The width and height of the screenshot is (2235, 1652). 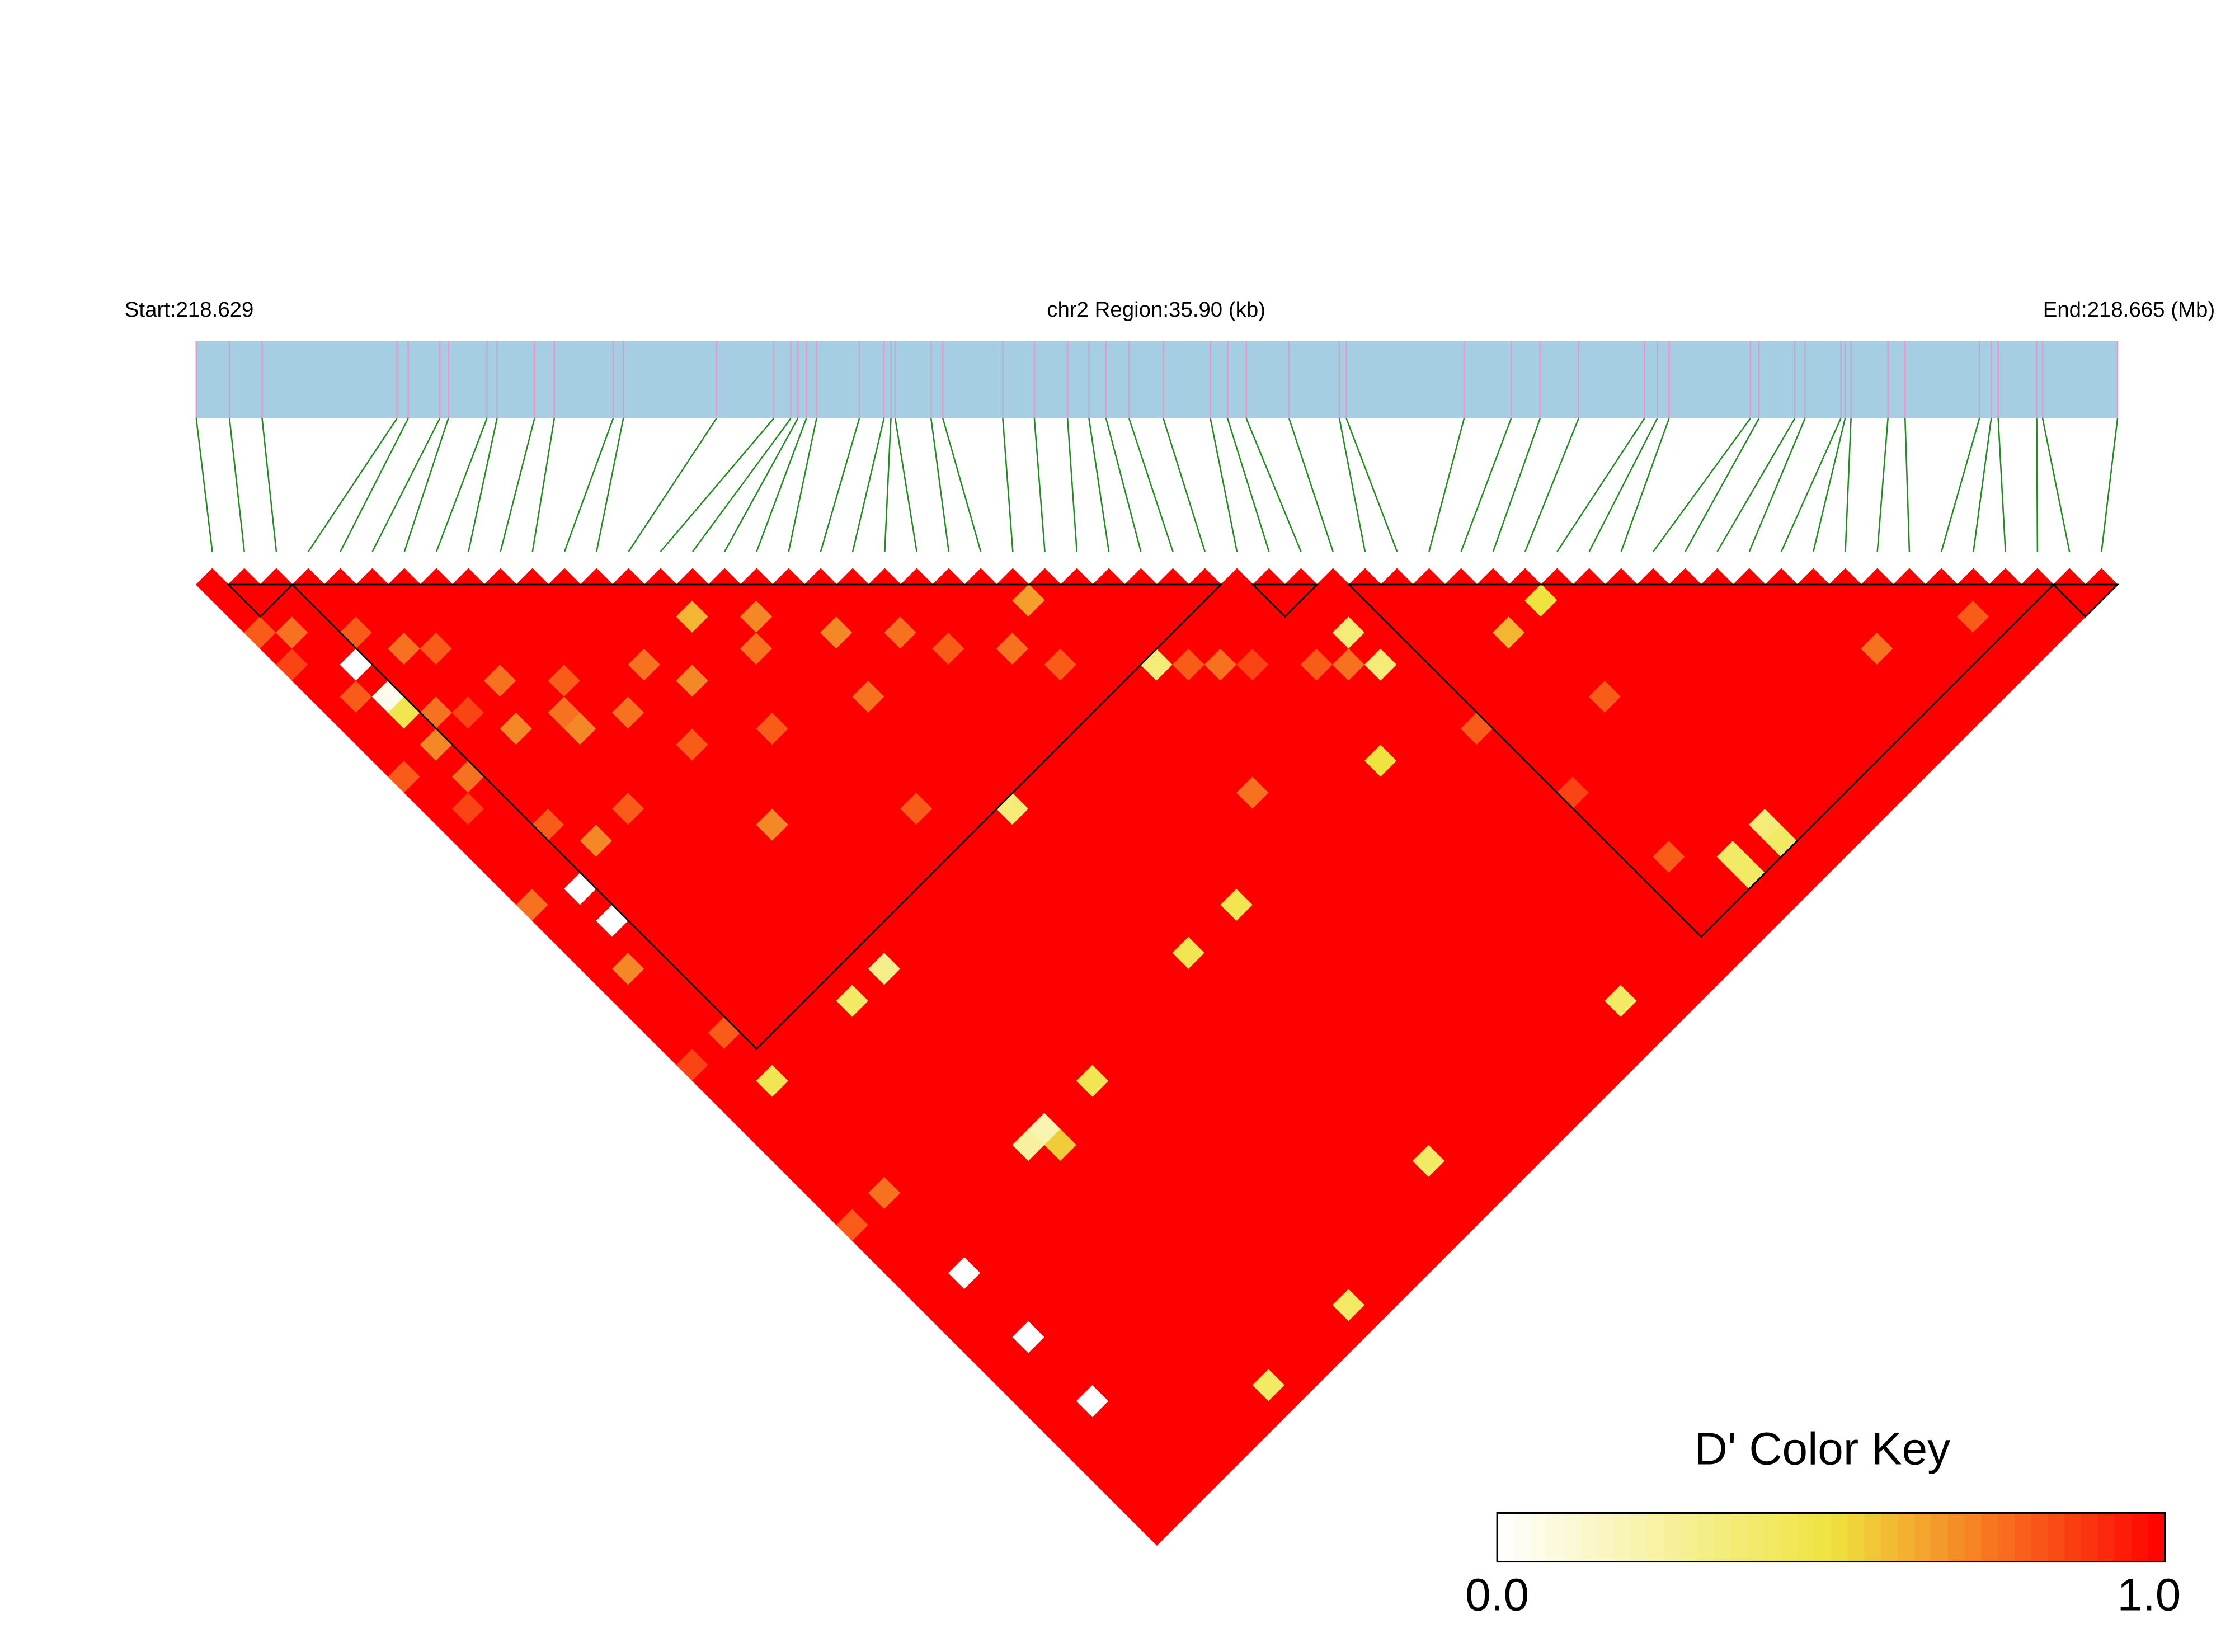 I want to click on start-label: Start:218.629, so click(x=189, y=310).